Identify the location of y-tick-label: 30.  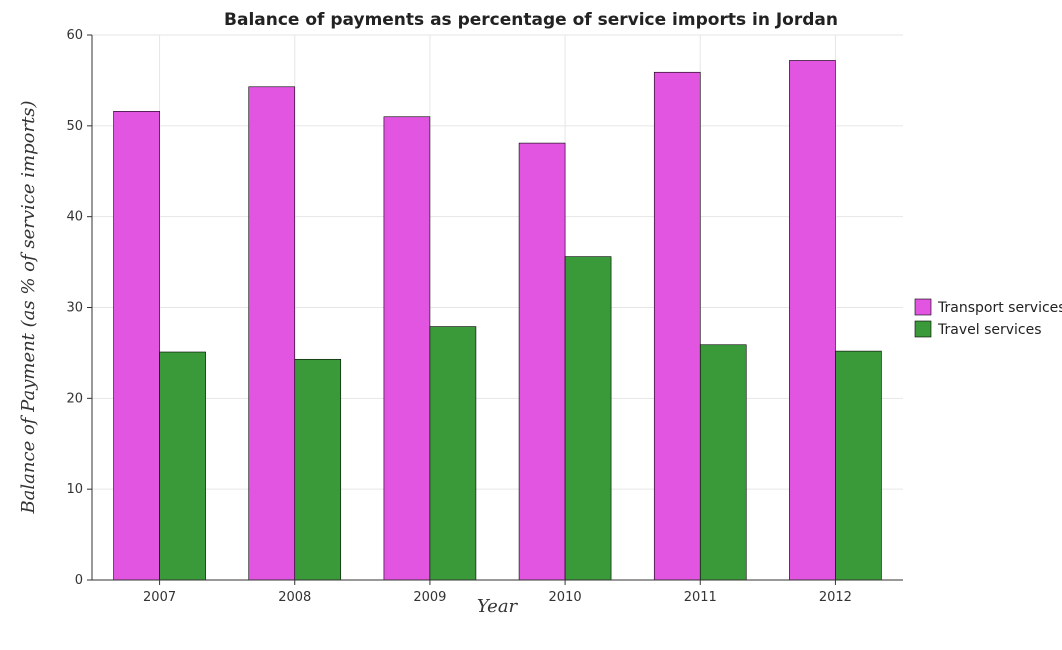
(74, 308).